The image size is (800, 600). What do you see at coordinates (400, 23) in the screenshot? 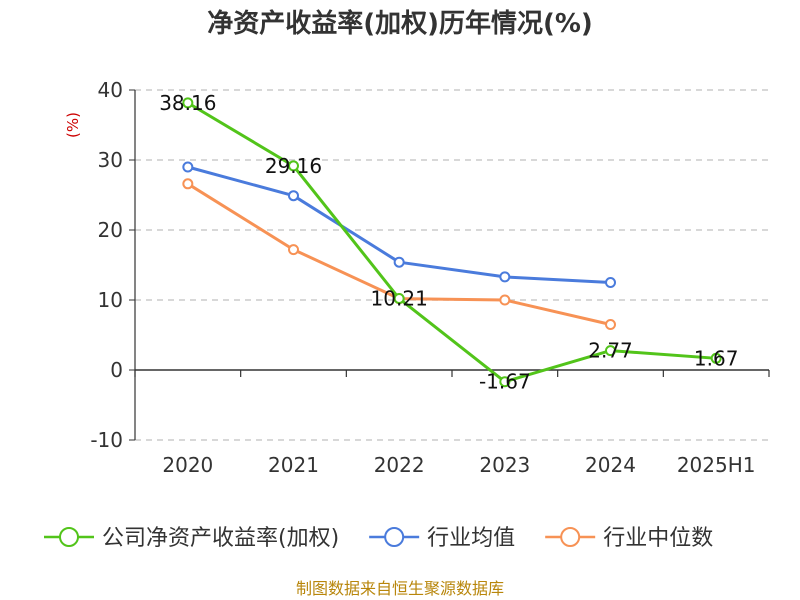
I see `chart-title: 净资产收益率(加权)历年情况(%)` at bounding box center [400, 23].